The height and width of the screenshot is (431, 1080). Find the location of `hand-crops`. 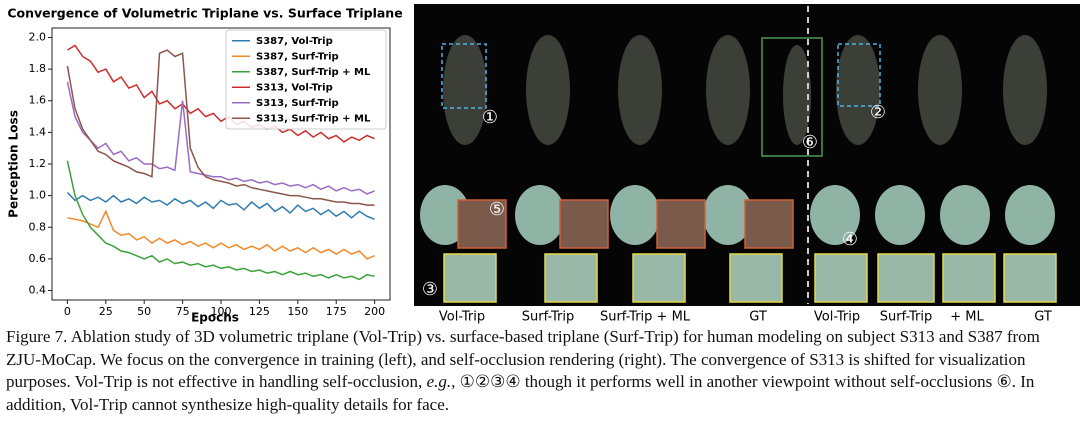

hand-crops is located at coordinates (750, 278).